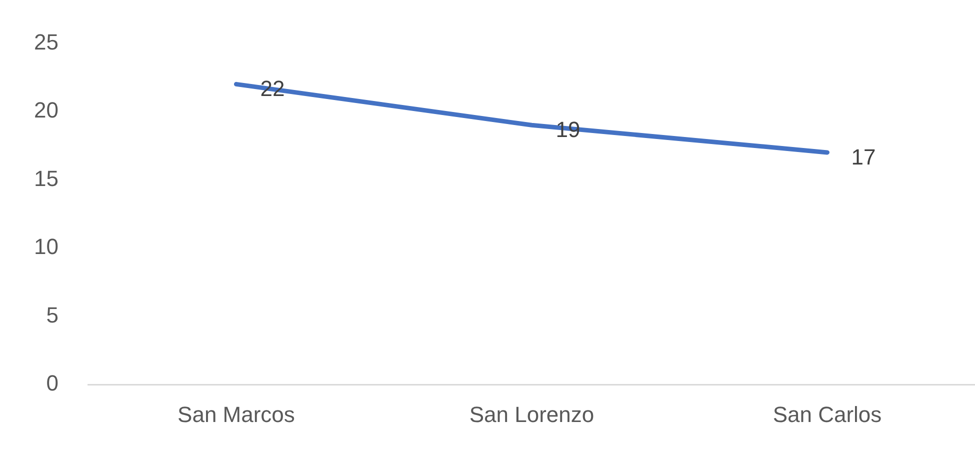 The width and height of the screenshot is (975, 449). I want to click on y-tick-label: 10, so click(46, 247).